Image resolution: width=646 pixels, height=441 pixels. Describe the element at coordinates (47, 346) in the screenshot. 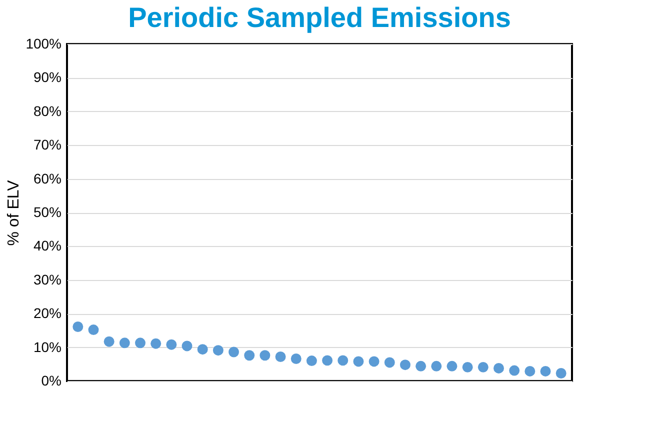

I see `y-tick-label: 10%` at that location.